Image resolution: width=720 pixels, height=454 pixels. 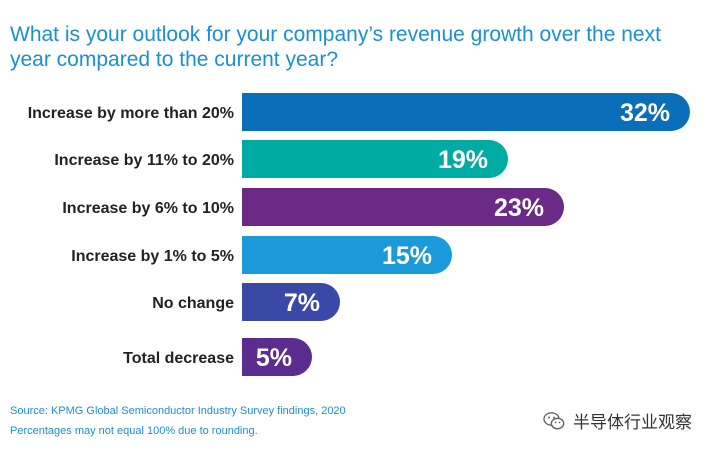 I want to click on category-label-4: Increase by 1% to 5%, so click(x=152, y=256).